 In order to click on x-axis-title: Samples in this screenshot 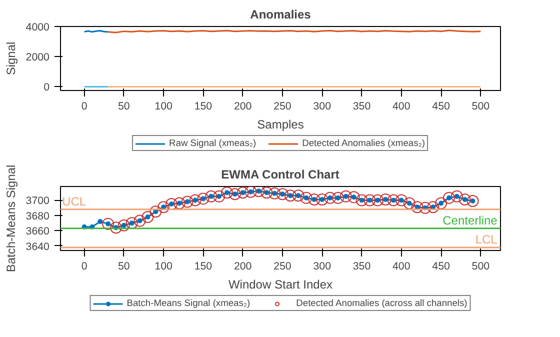, I will do `click(280, 125)`.